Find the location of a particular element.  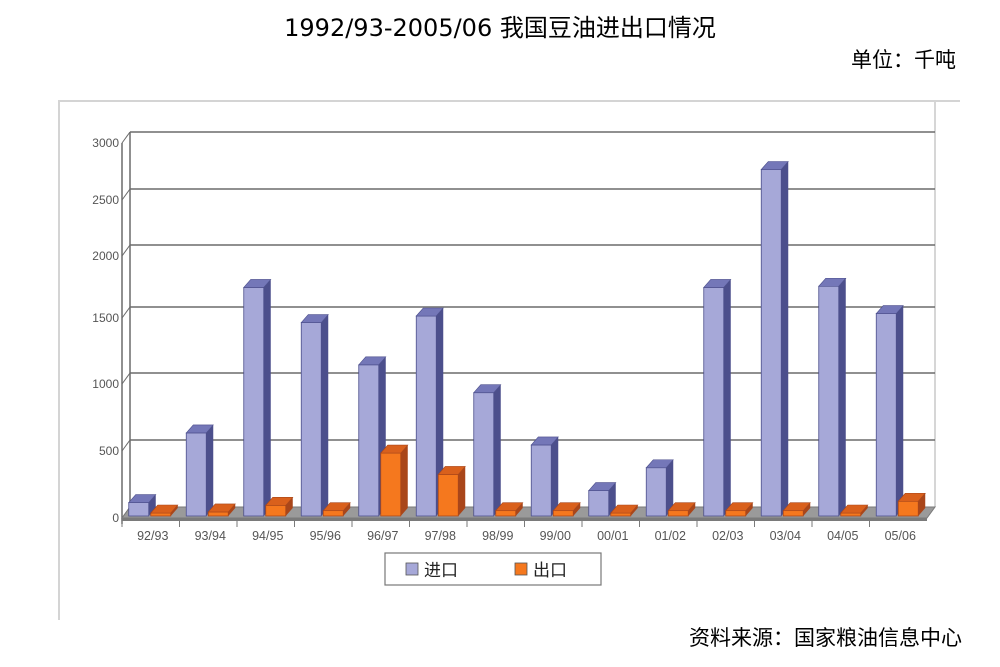

legend: 进口 出口 is located at coordinates (493, 569).